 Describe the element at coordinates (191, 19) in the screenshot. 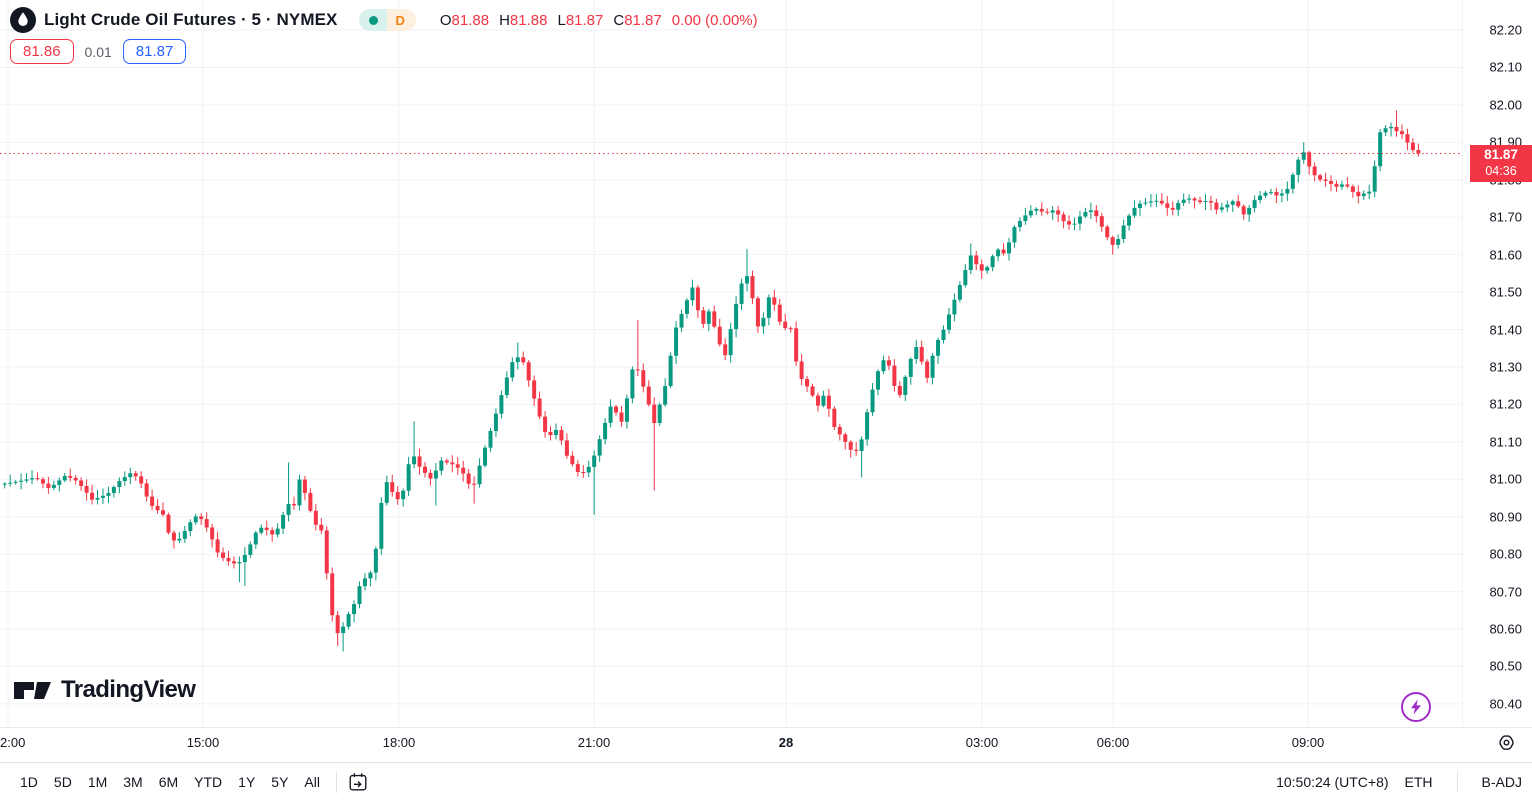

I see `symbol-title: Light Crude Oil Futures · 5 · NYMEX` at that location.